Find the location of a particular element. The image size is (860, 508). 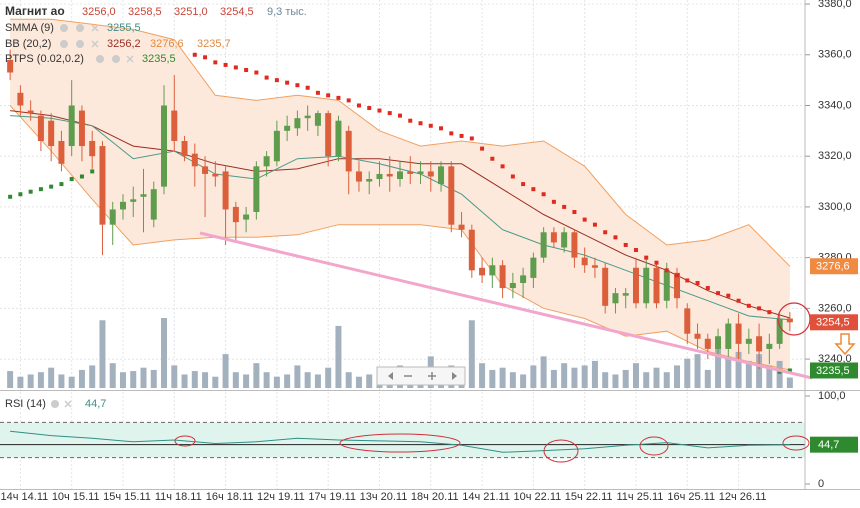

y-tick-label: 3360,0 is located at coordinates (835, 55).